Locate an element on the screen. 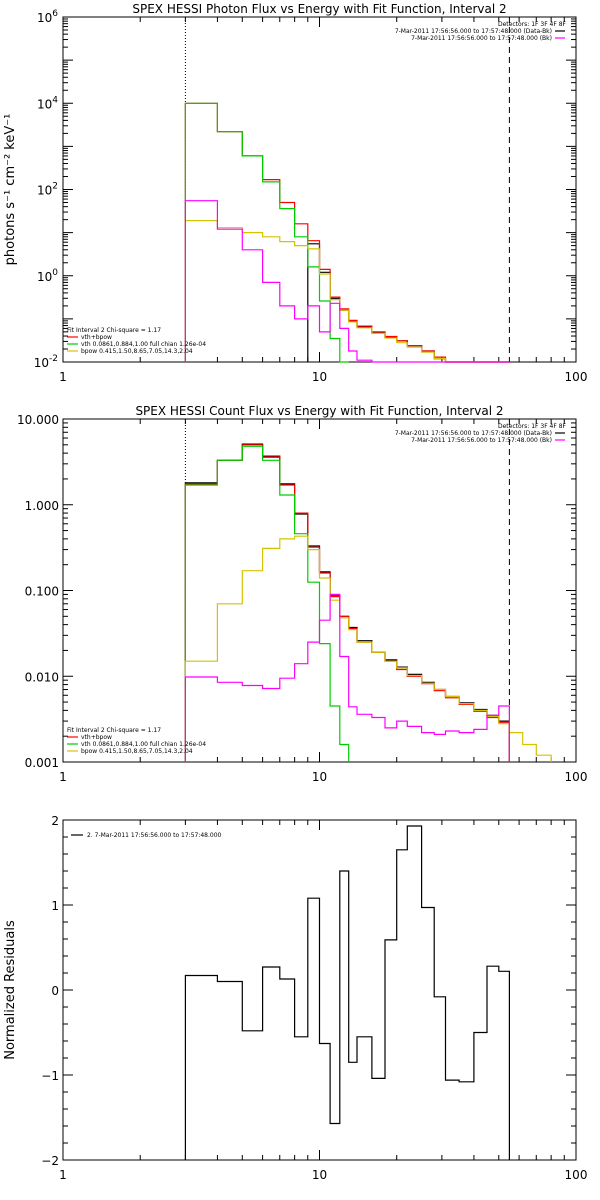 Image resolution: width=600 pixels, height=1200 pixels. y-tick-label: 0.010 is located at coordinates (42, 677).